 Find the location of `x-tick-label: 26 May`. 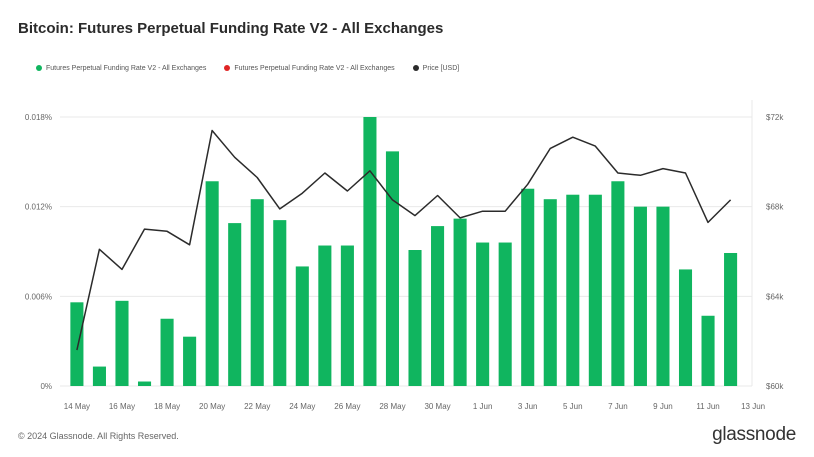

x-tick-label: 26 May is located at coordinates (347, 406).